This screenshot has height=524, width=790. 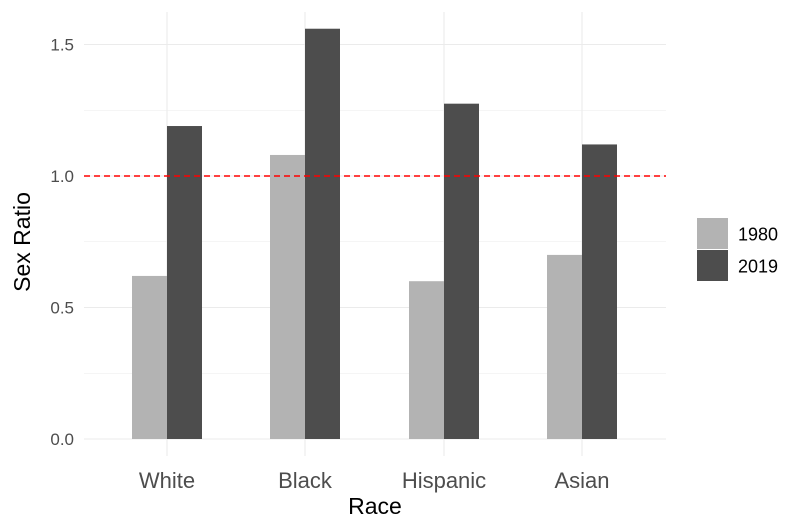 I want to click on legend-key-1980, so click(x=712, y=233).